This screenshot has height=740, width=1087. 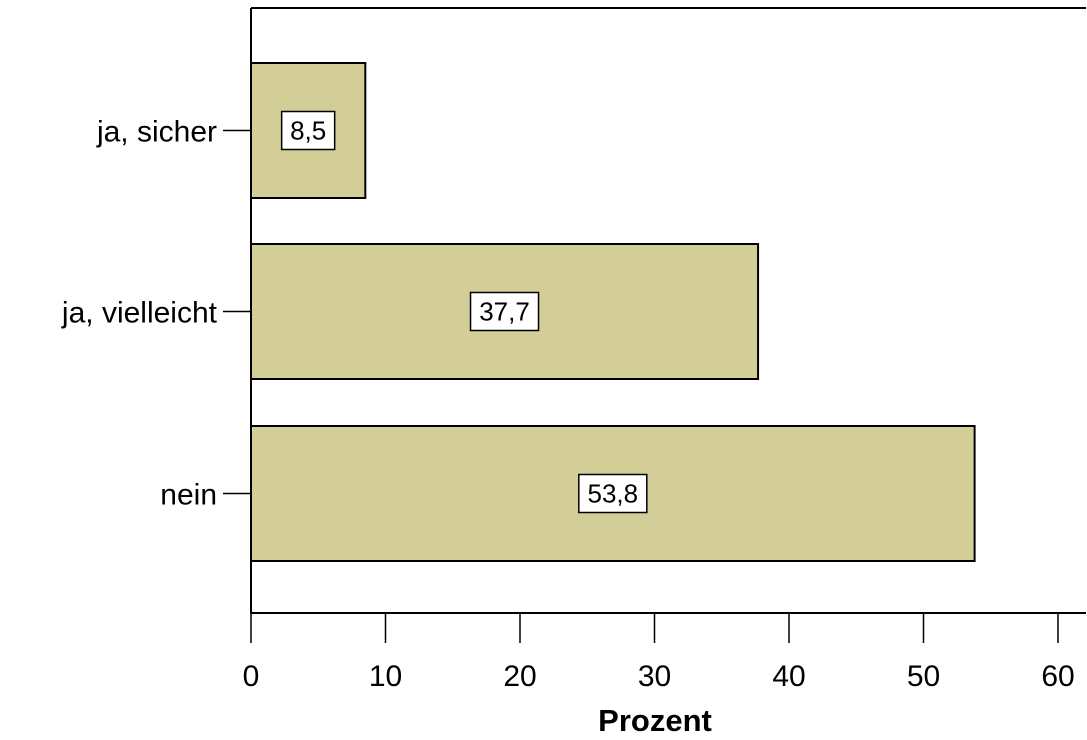 What do you see at coordinates (251, 676) in the screenshot?
I see `x-tick-label: 0` at bounding box center [251, 676].